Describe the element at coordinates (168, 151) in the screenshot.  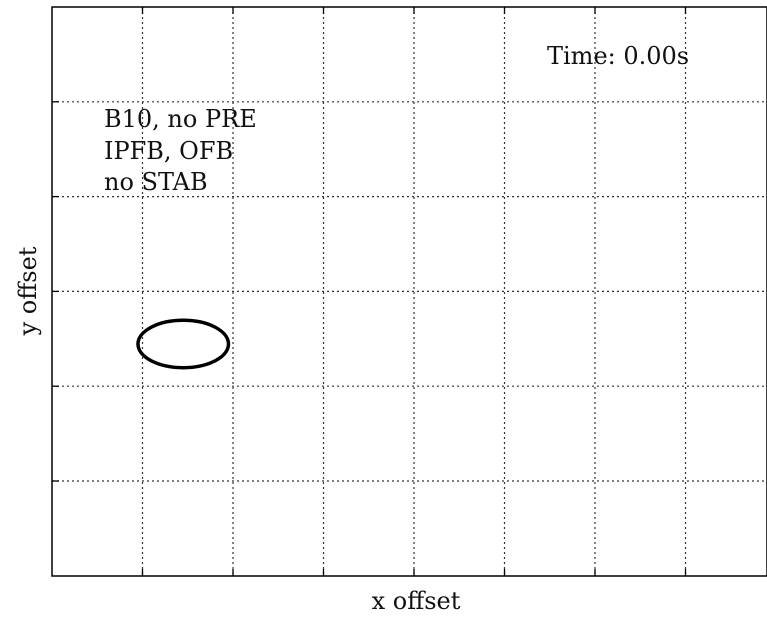
I see `config-line-2: IPFB, OFB` at that location.